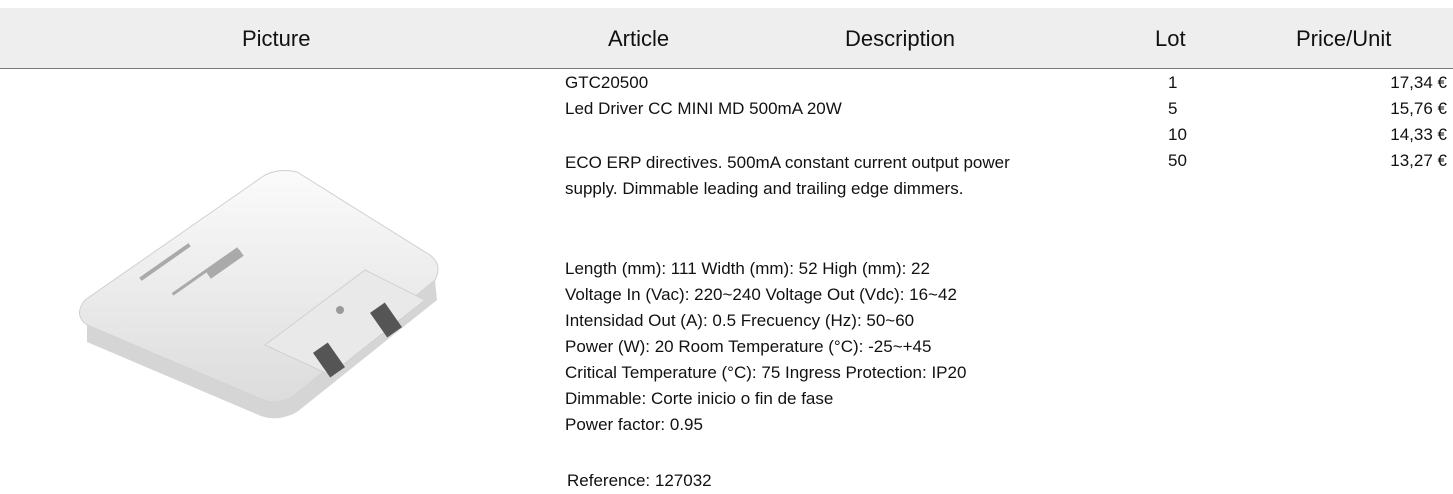  Describe the element at coordinates (1177, 134) in the screenshot. I see `lot-quantity: 10` at that location.